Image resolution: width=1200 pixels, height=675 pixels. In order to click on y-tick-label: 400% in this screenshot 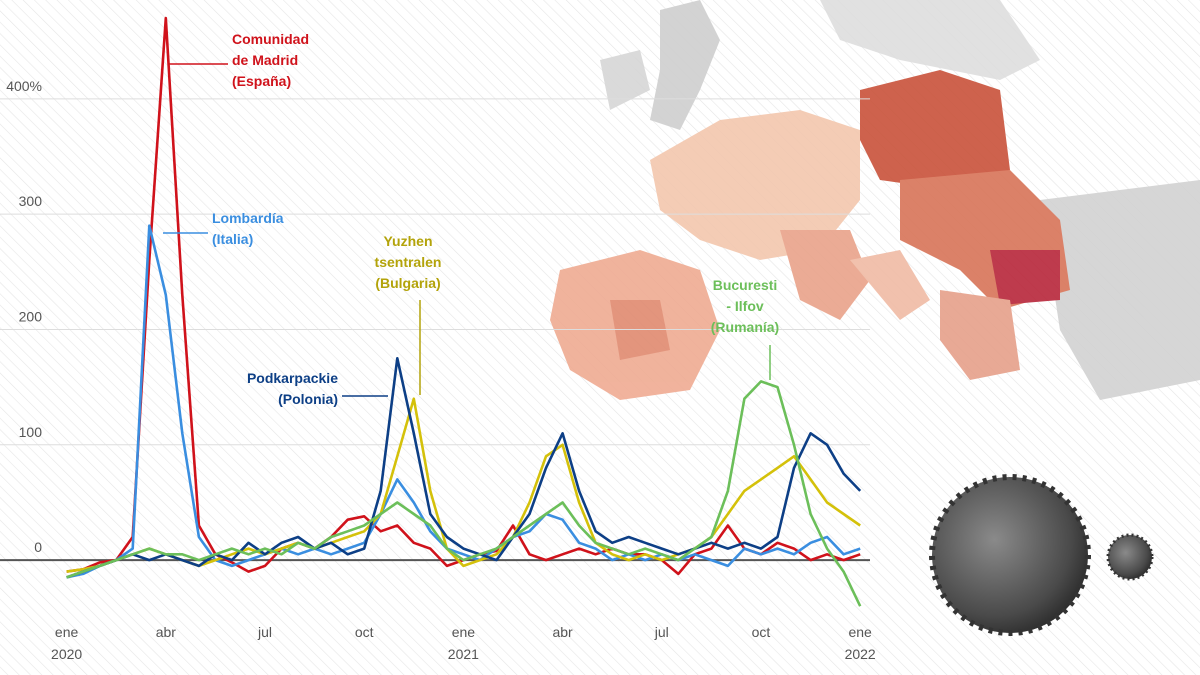, I will do `click(24, 86)`.